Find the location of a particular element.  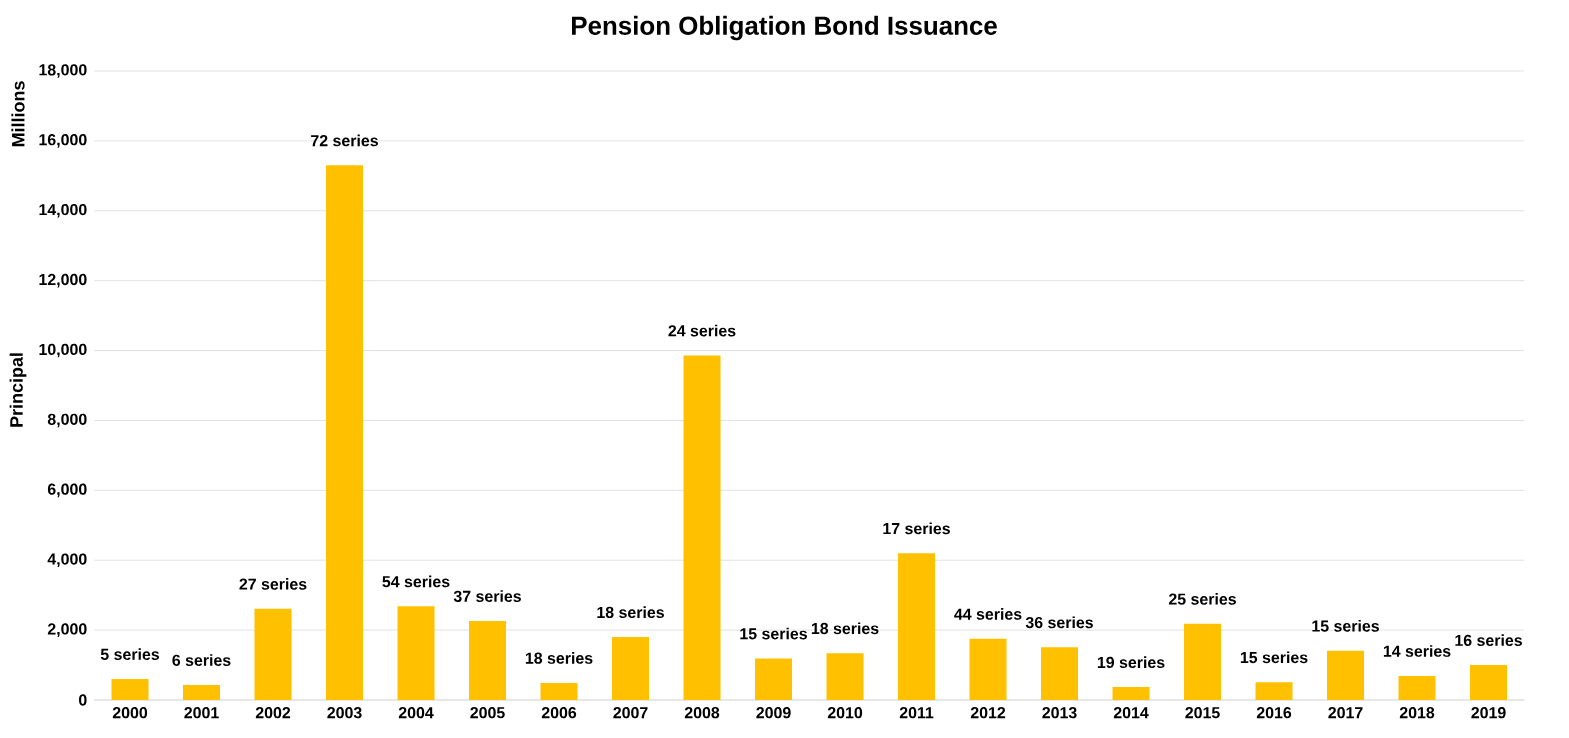

x-tick-label: 2016 is located at coordinates (1274, 713).